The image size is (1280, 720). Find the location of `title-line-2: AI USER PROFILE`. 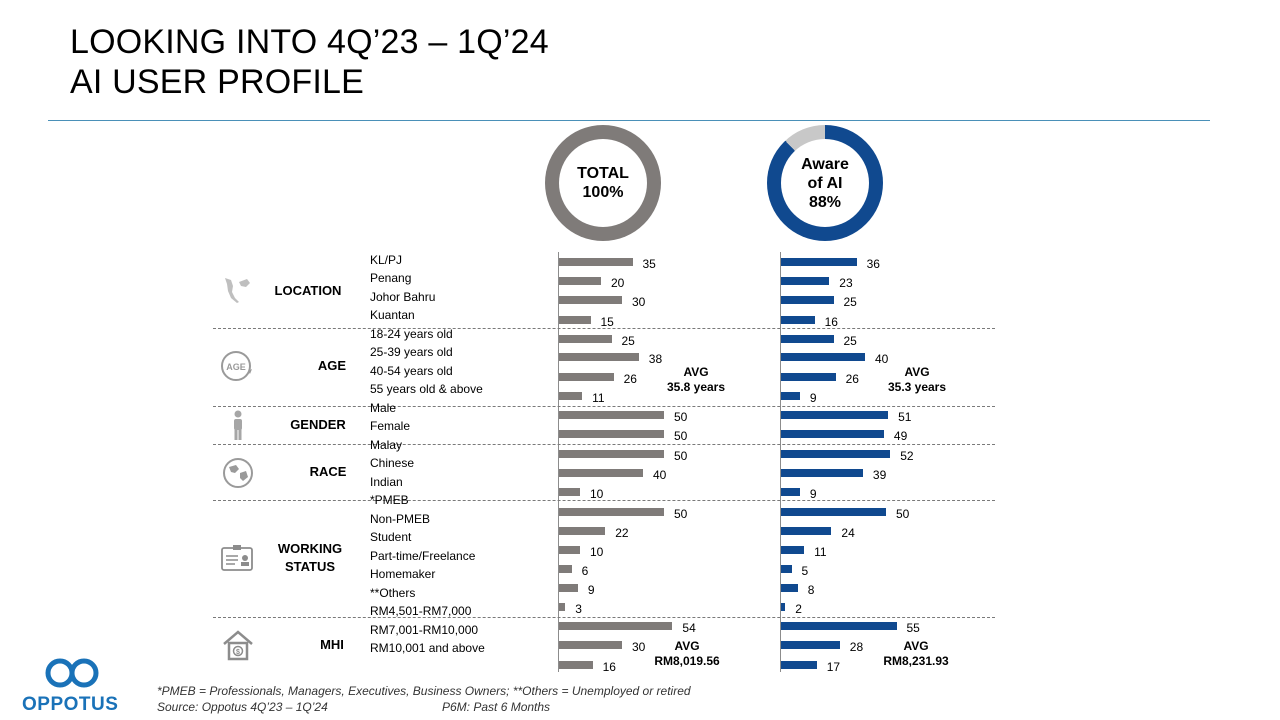

title-line-2: AI USER PROFILE is located at coordinates (217, 82).